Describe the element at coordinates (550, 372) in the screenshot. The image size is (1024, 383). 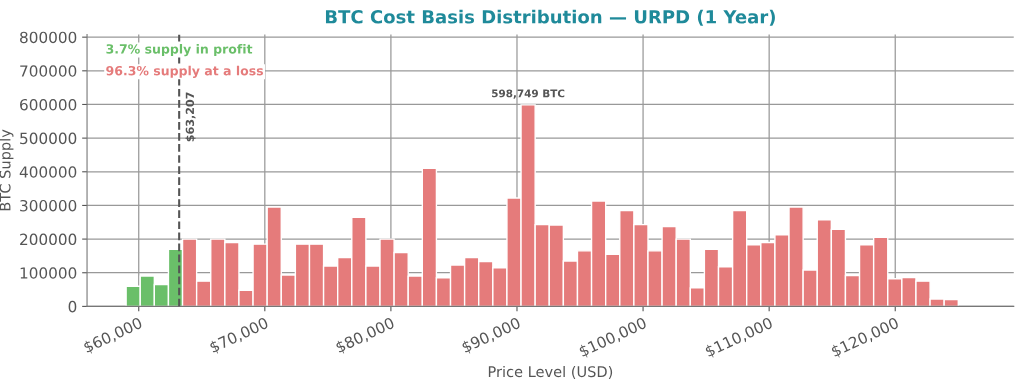
I see `x-axis-title: Price Level (USD)` at that location.